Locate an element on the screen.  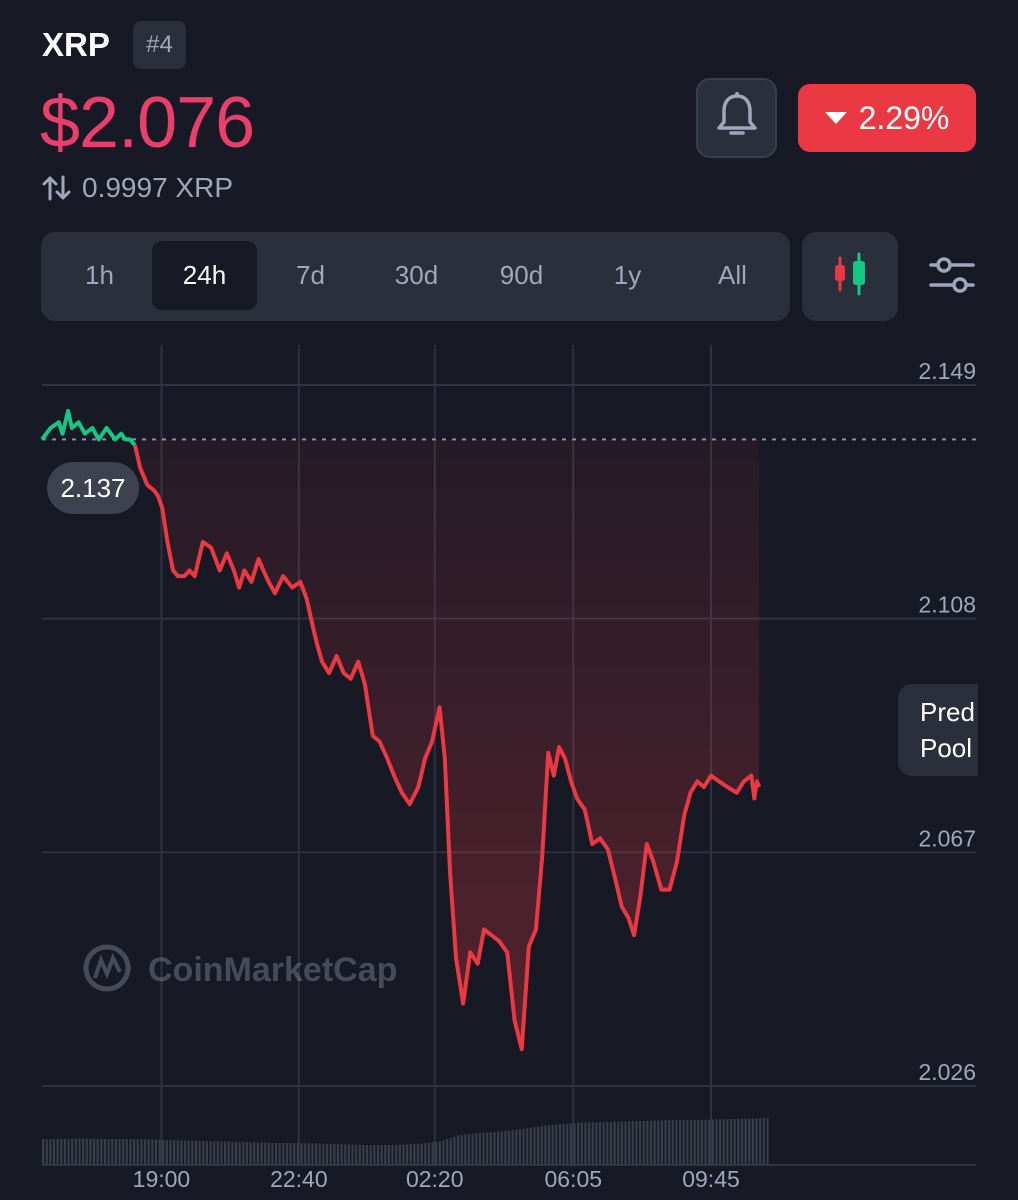
x-axis-label: 09:45 is located at coordinates (711, 1179).